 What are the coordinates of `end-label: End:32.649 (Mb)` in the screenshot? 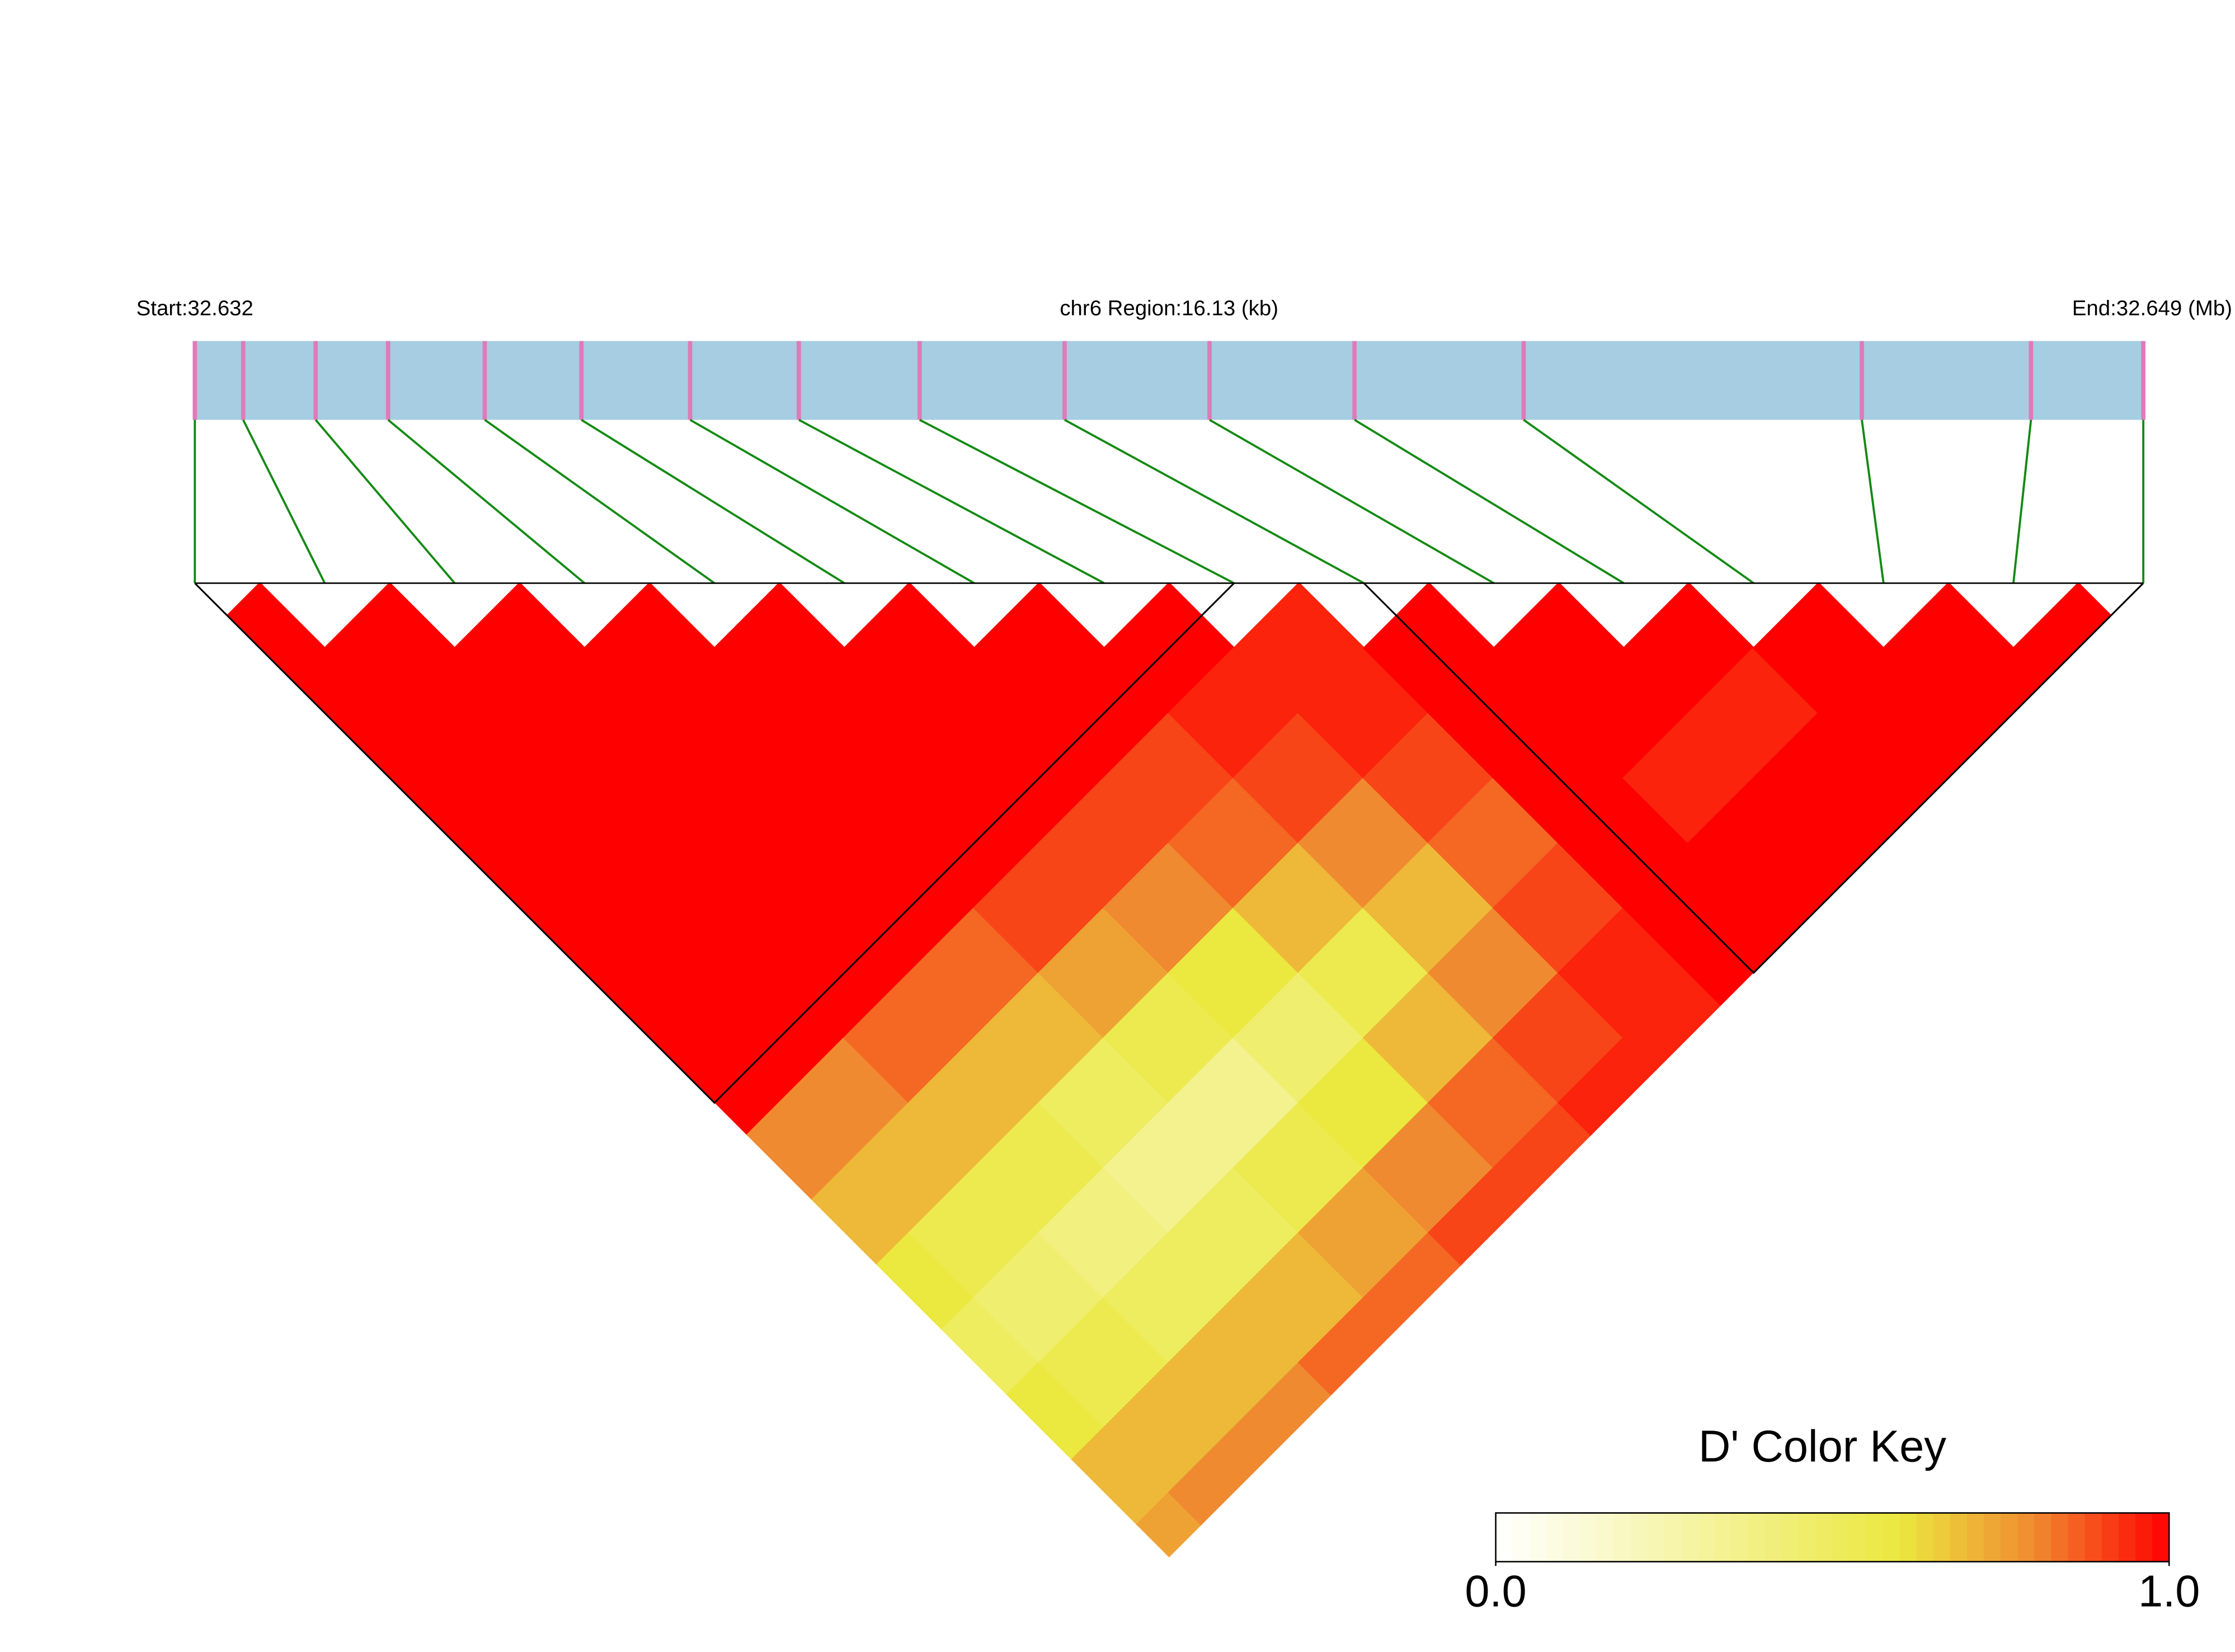 It's located at (2152, 308).